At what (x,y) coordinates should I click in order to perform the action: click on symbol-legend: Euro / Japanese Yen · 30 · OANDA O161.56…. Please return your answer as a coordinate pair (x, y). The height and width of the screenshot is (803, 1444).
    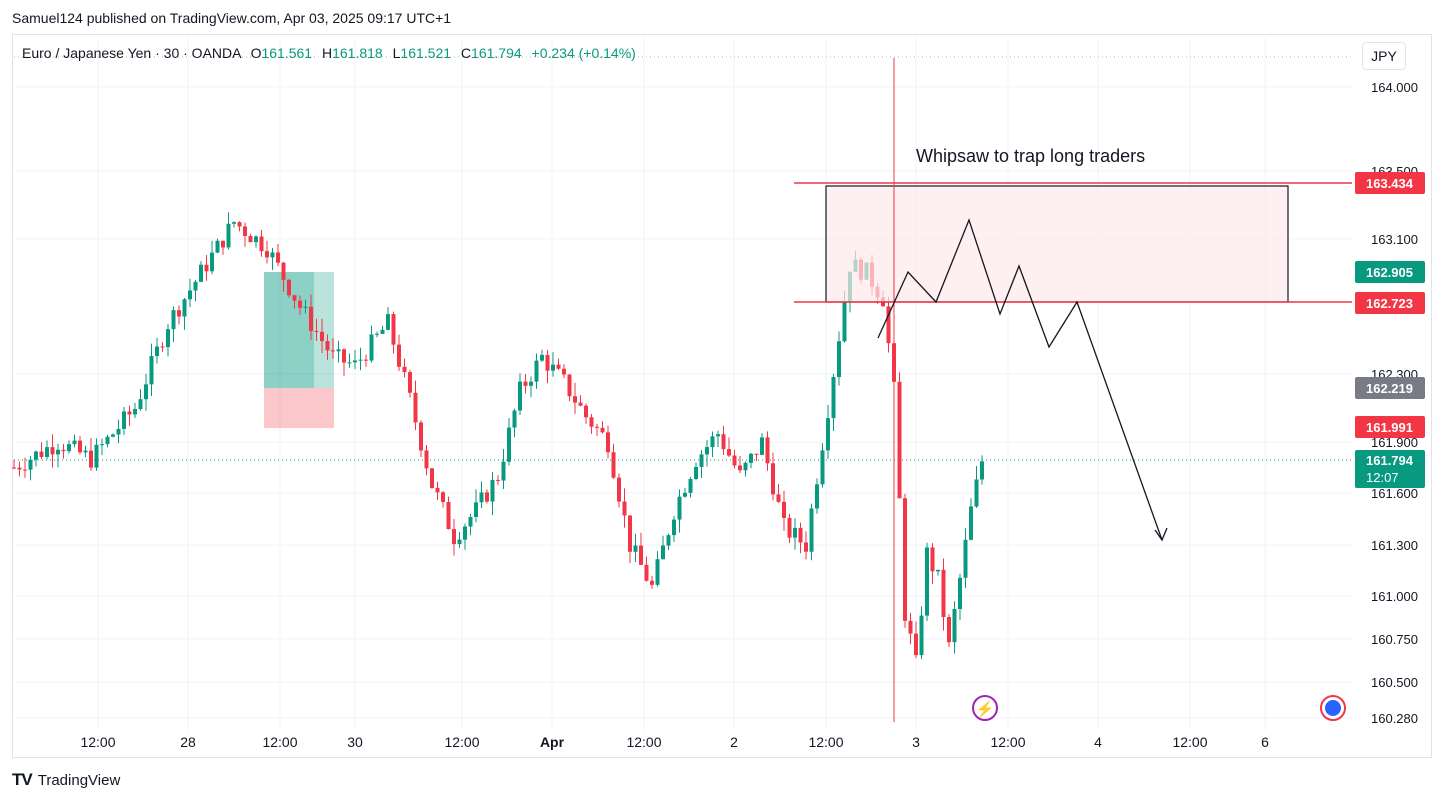
    Looking at the image, I should click on (329, 53).